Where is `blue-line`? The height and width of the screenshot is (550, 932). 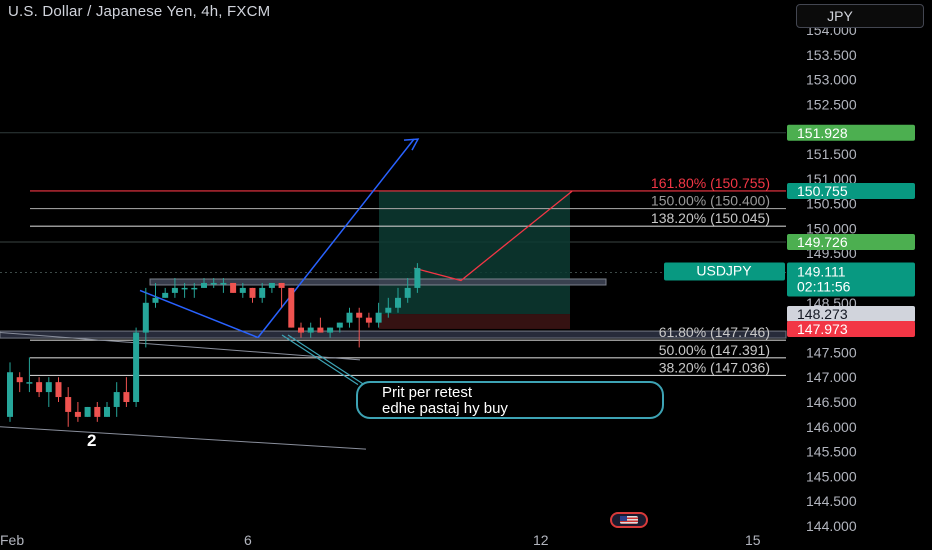 blue-line is located at coordinates (199, 314).